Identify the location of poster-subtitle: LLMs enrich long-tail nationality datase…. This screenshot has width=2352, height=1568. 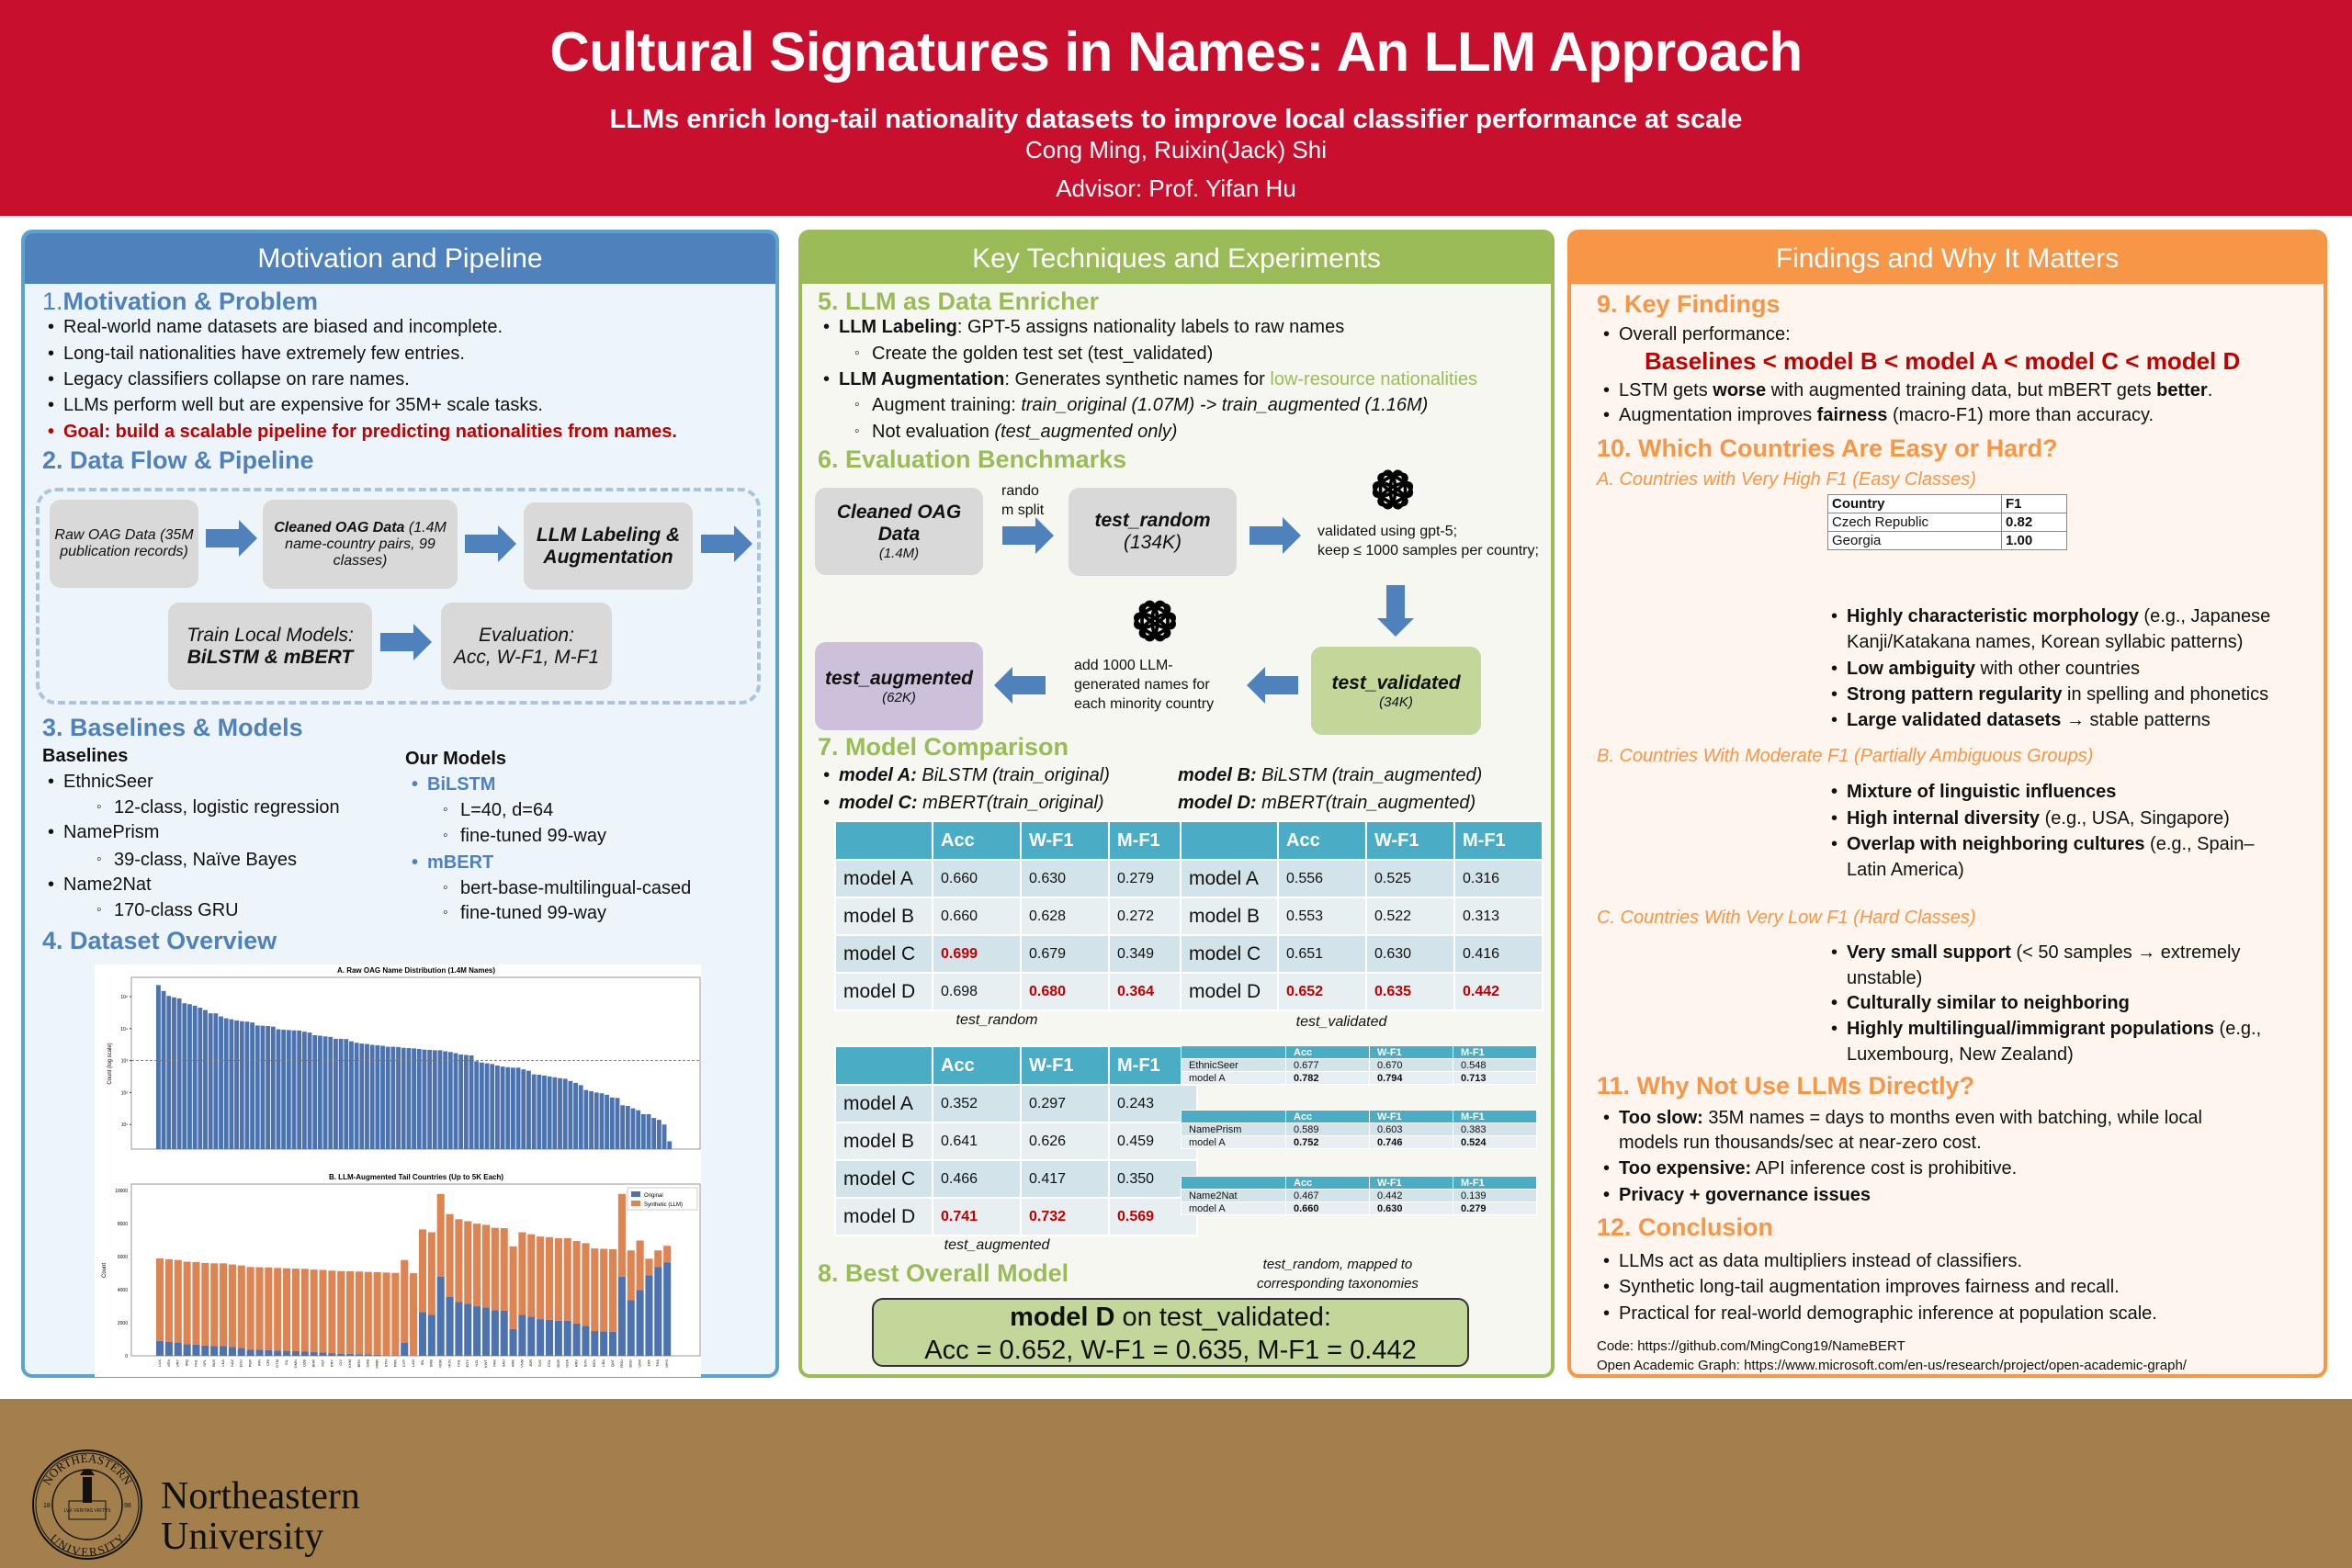
(1176, 119).